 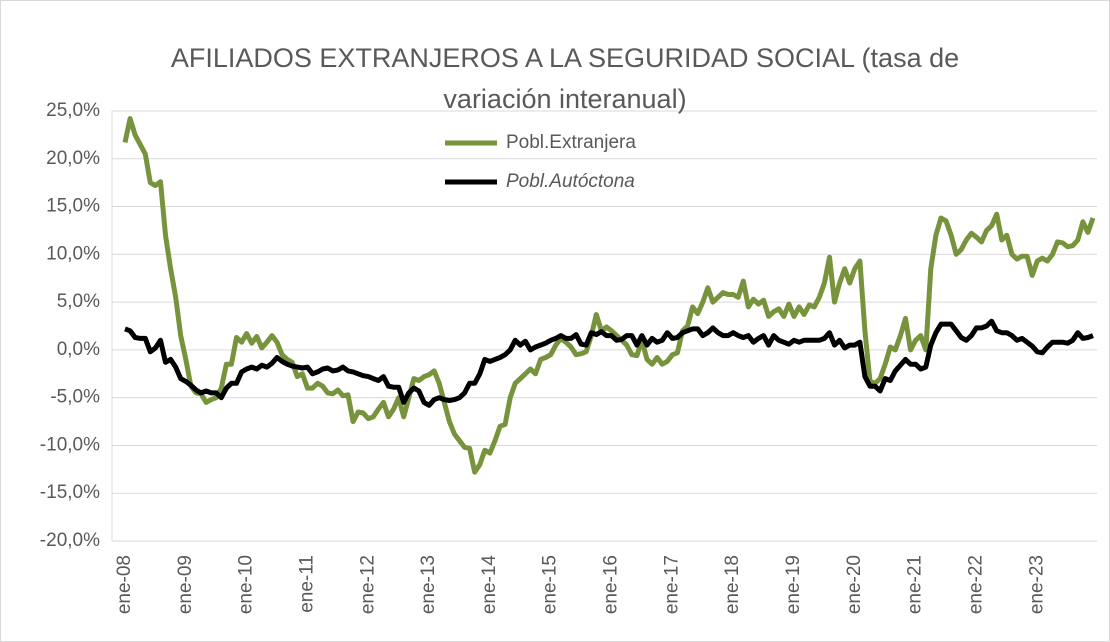 I want to click on x-tick-label: ene-16, so click(x=611, y=584).